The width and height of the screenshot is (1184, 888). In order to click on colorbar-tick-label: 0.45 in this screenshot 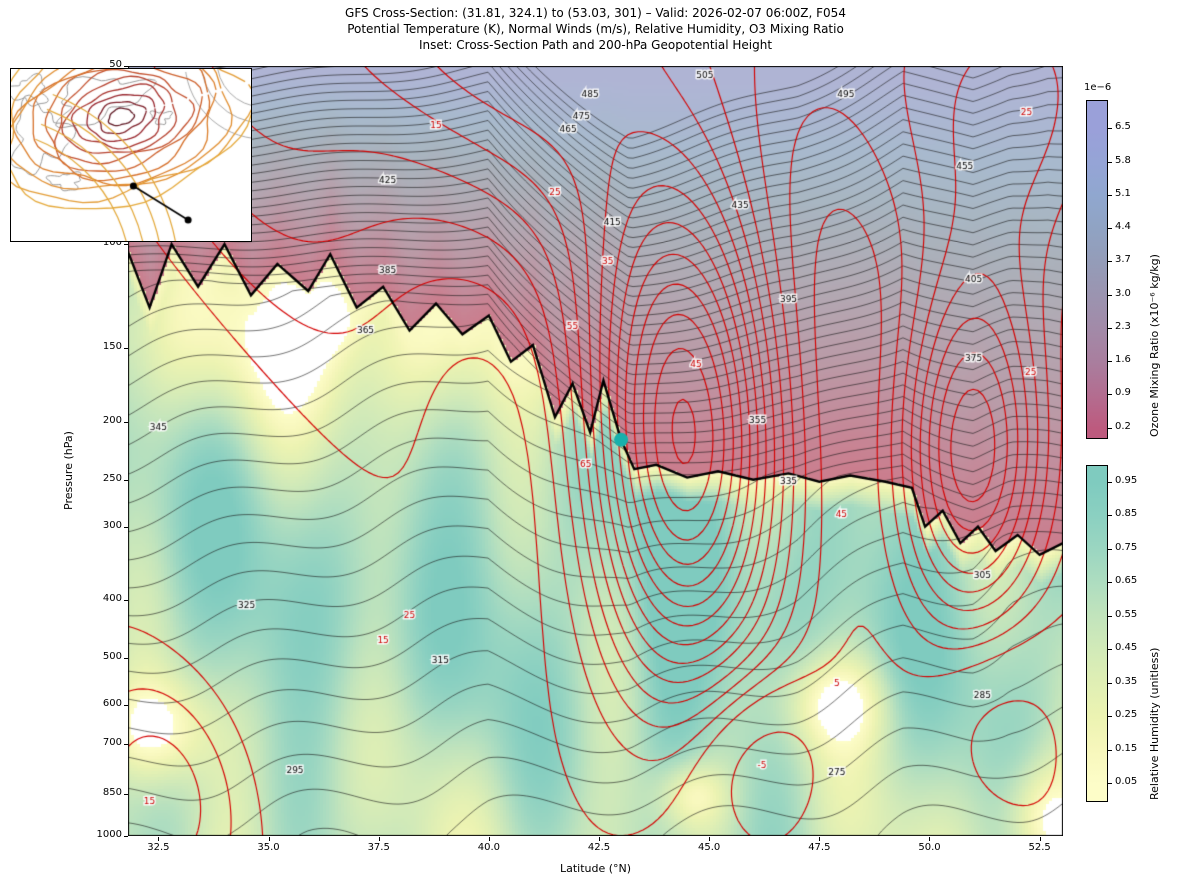, I will do `click(1126, 648)`.